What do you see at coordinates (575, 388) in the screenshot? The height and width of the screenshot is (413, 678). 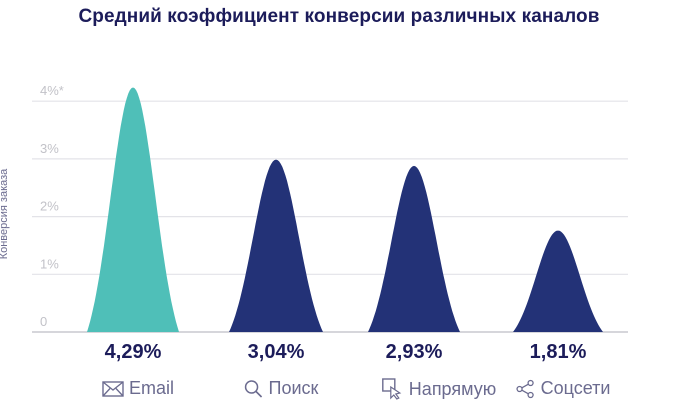 I see `category-text: Соцсети` at bounding box center [575, 388].